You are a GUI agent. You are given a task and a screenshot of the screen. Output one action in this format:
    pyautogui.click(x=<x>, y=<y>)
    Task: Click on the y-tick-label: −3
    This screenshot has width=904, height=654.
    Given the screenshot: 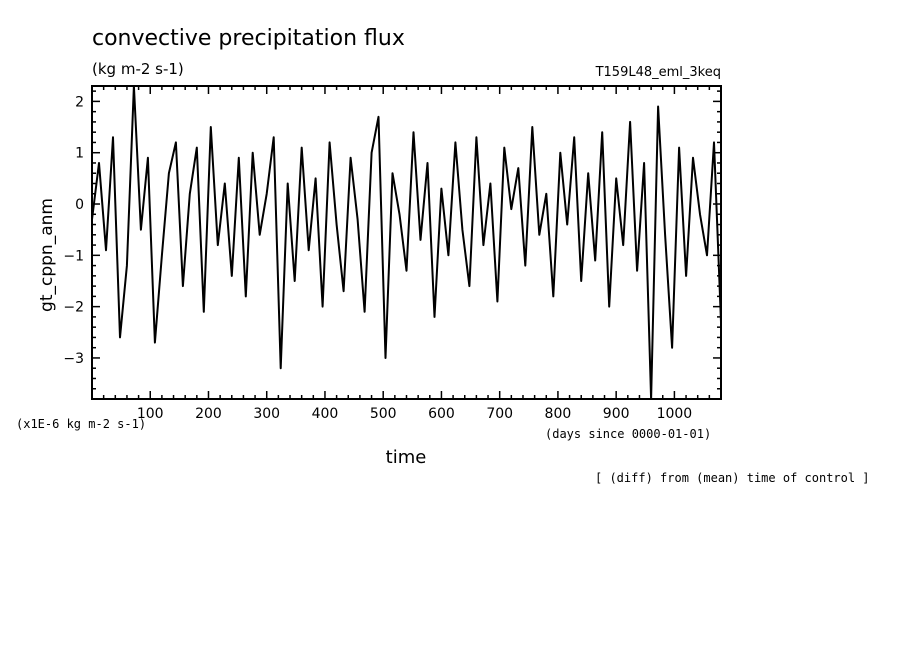 What is the action you would take?
    pyautogui.click(x=73, y=359)
    